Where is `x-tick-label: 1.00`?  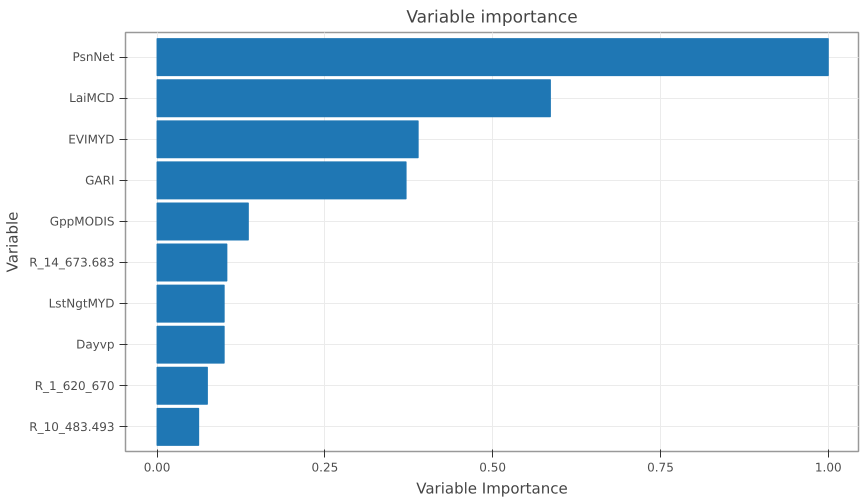 x-tick-label: 1.00 is located at coordinates (828, 467).